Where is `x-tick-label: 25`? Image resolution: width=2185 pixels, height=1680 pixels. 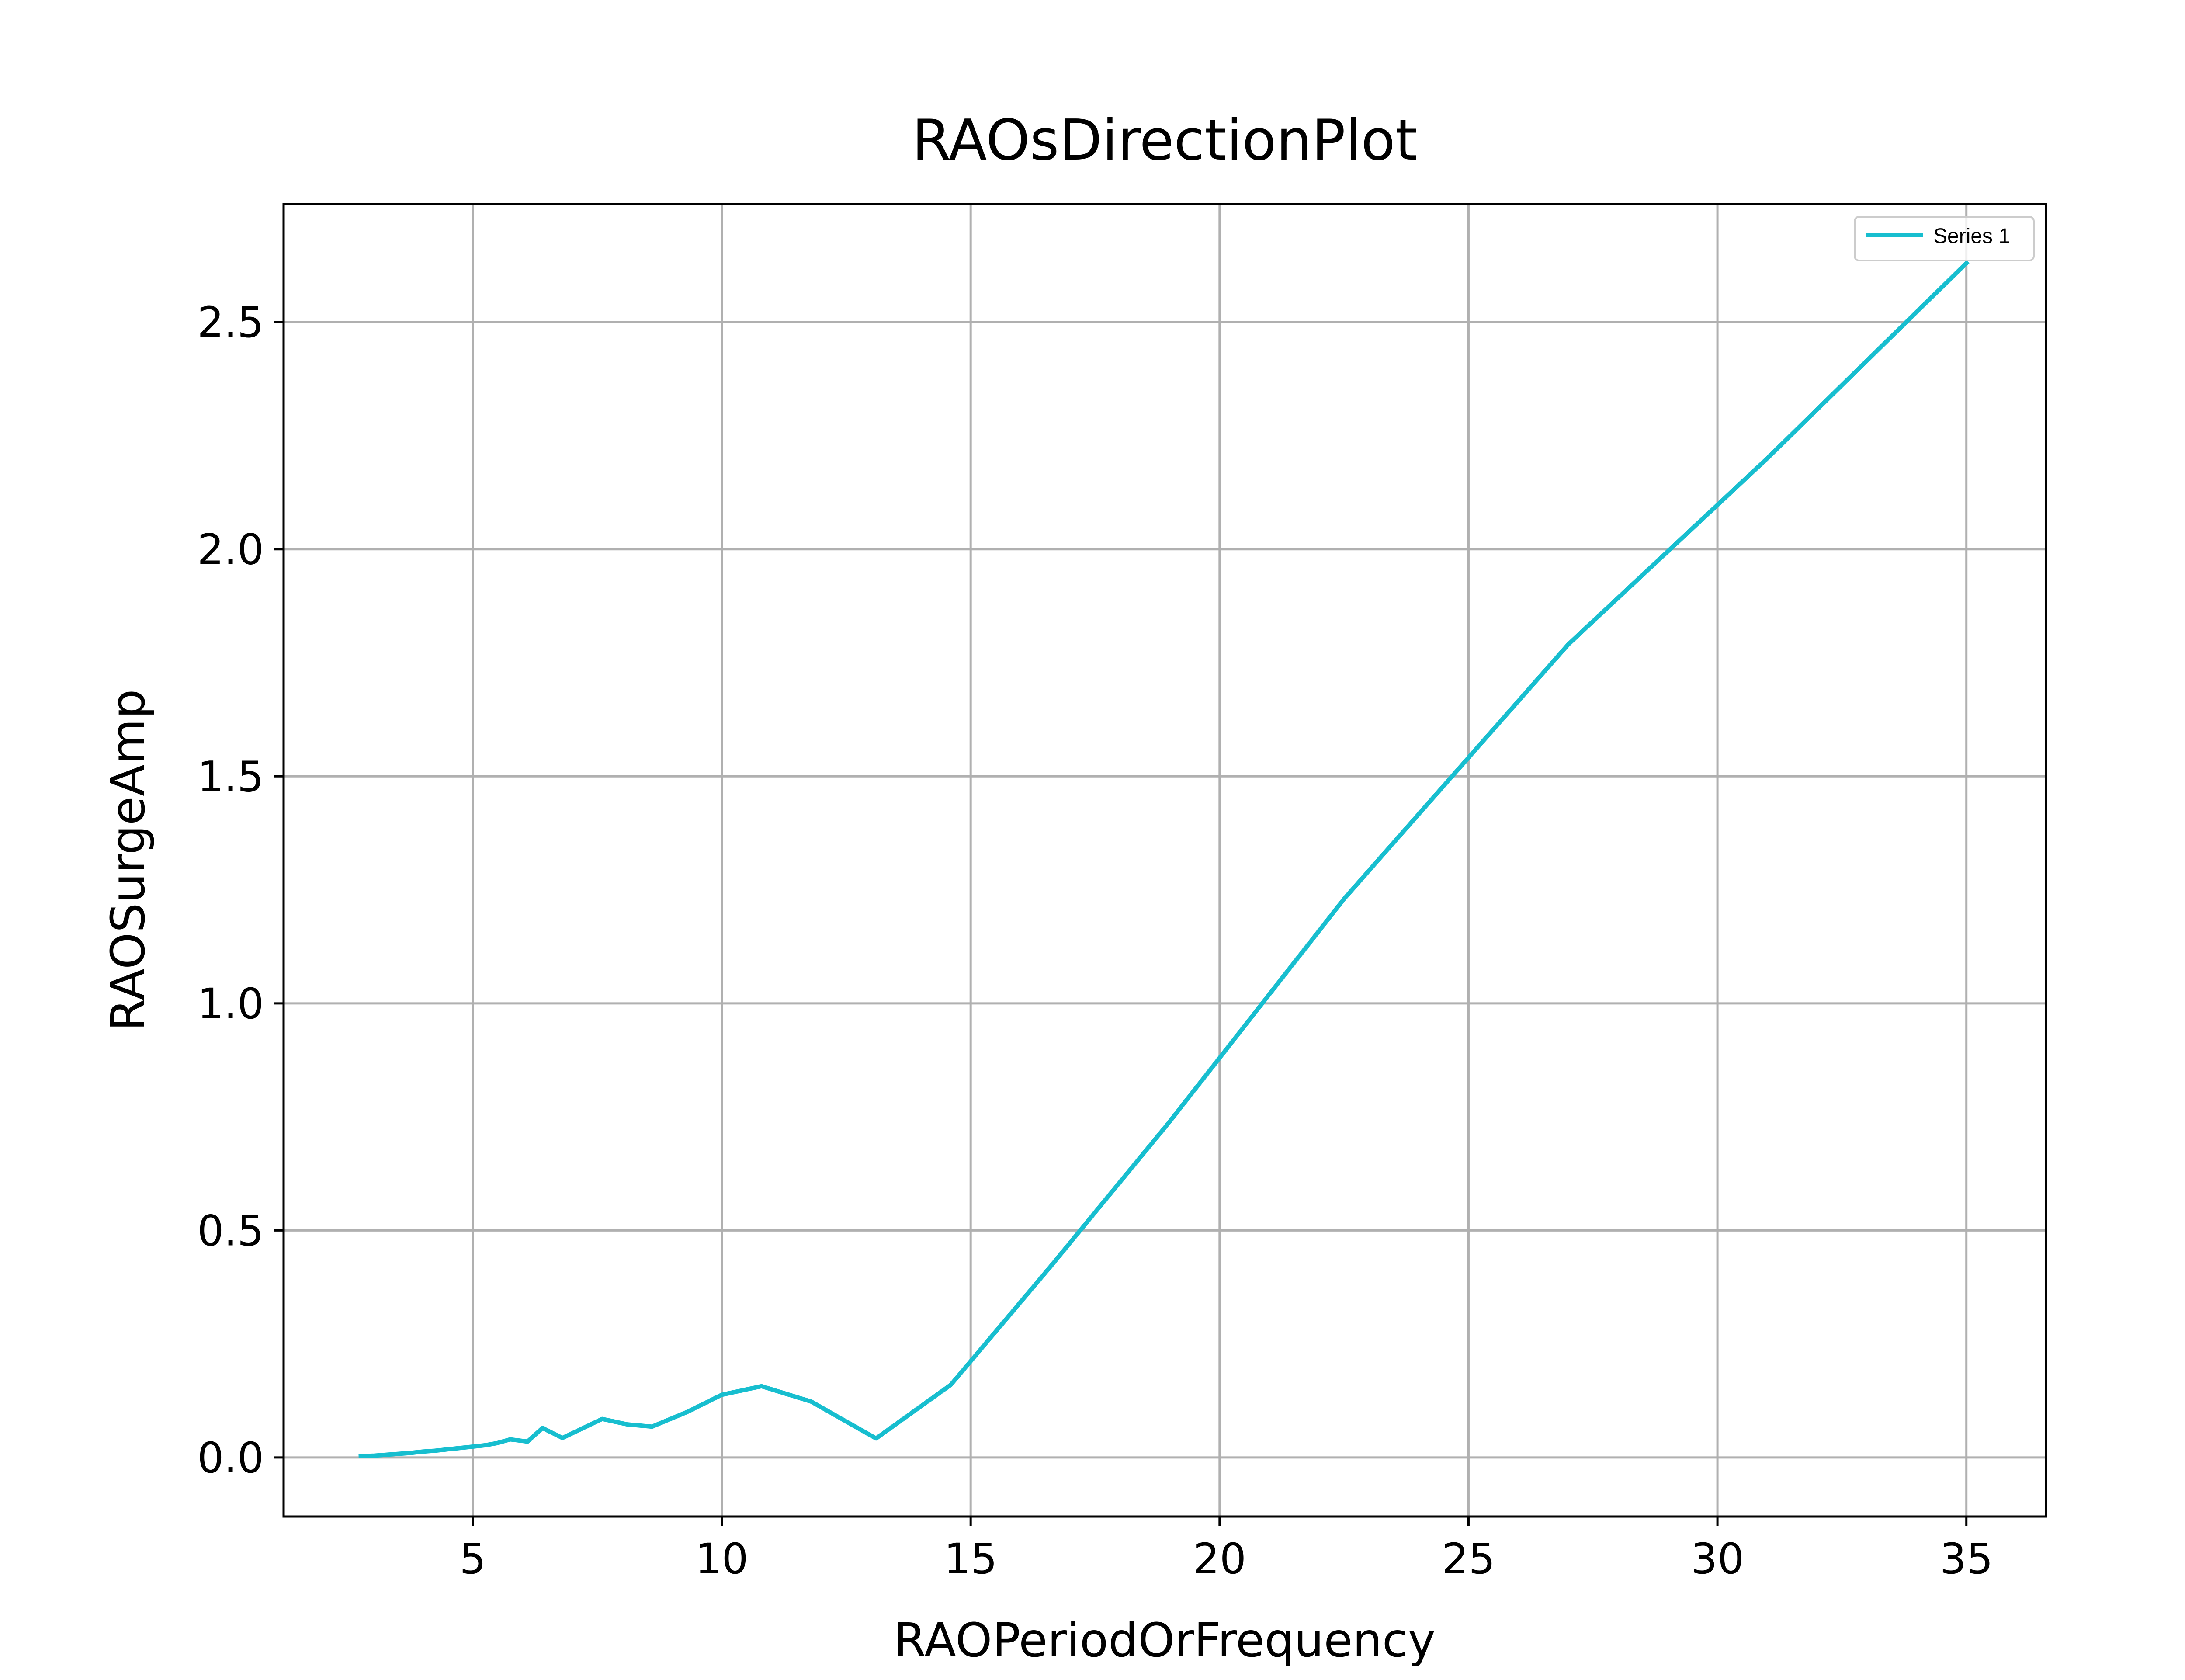
x-tick-label: 25 is located at coordinates (1469, 1558).